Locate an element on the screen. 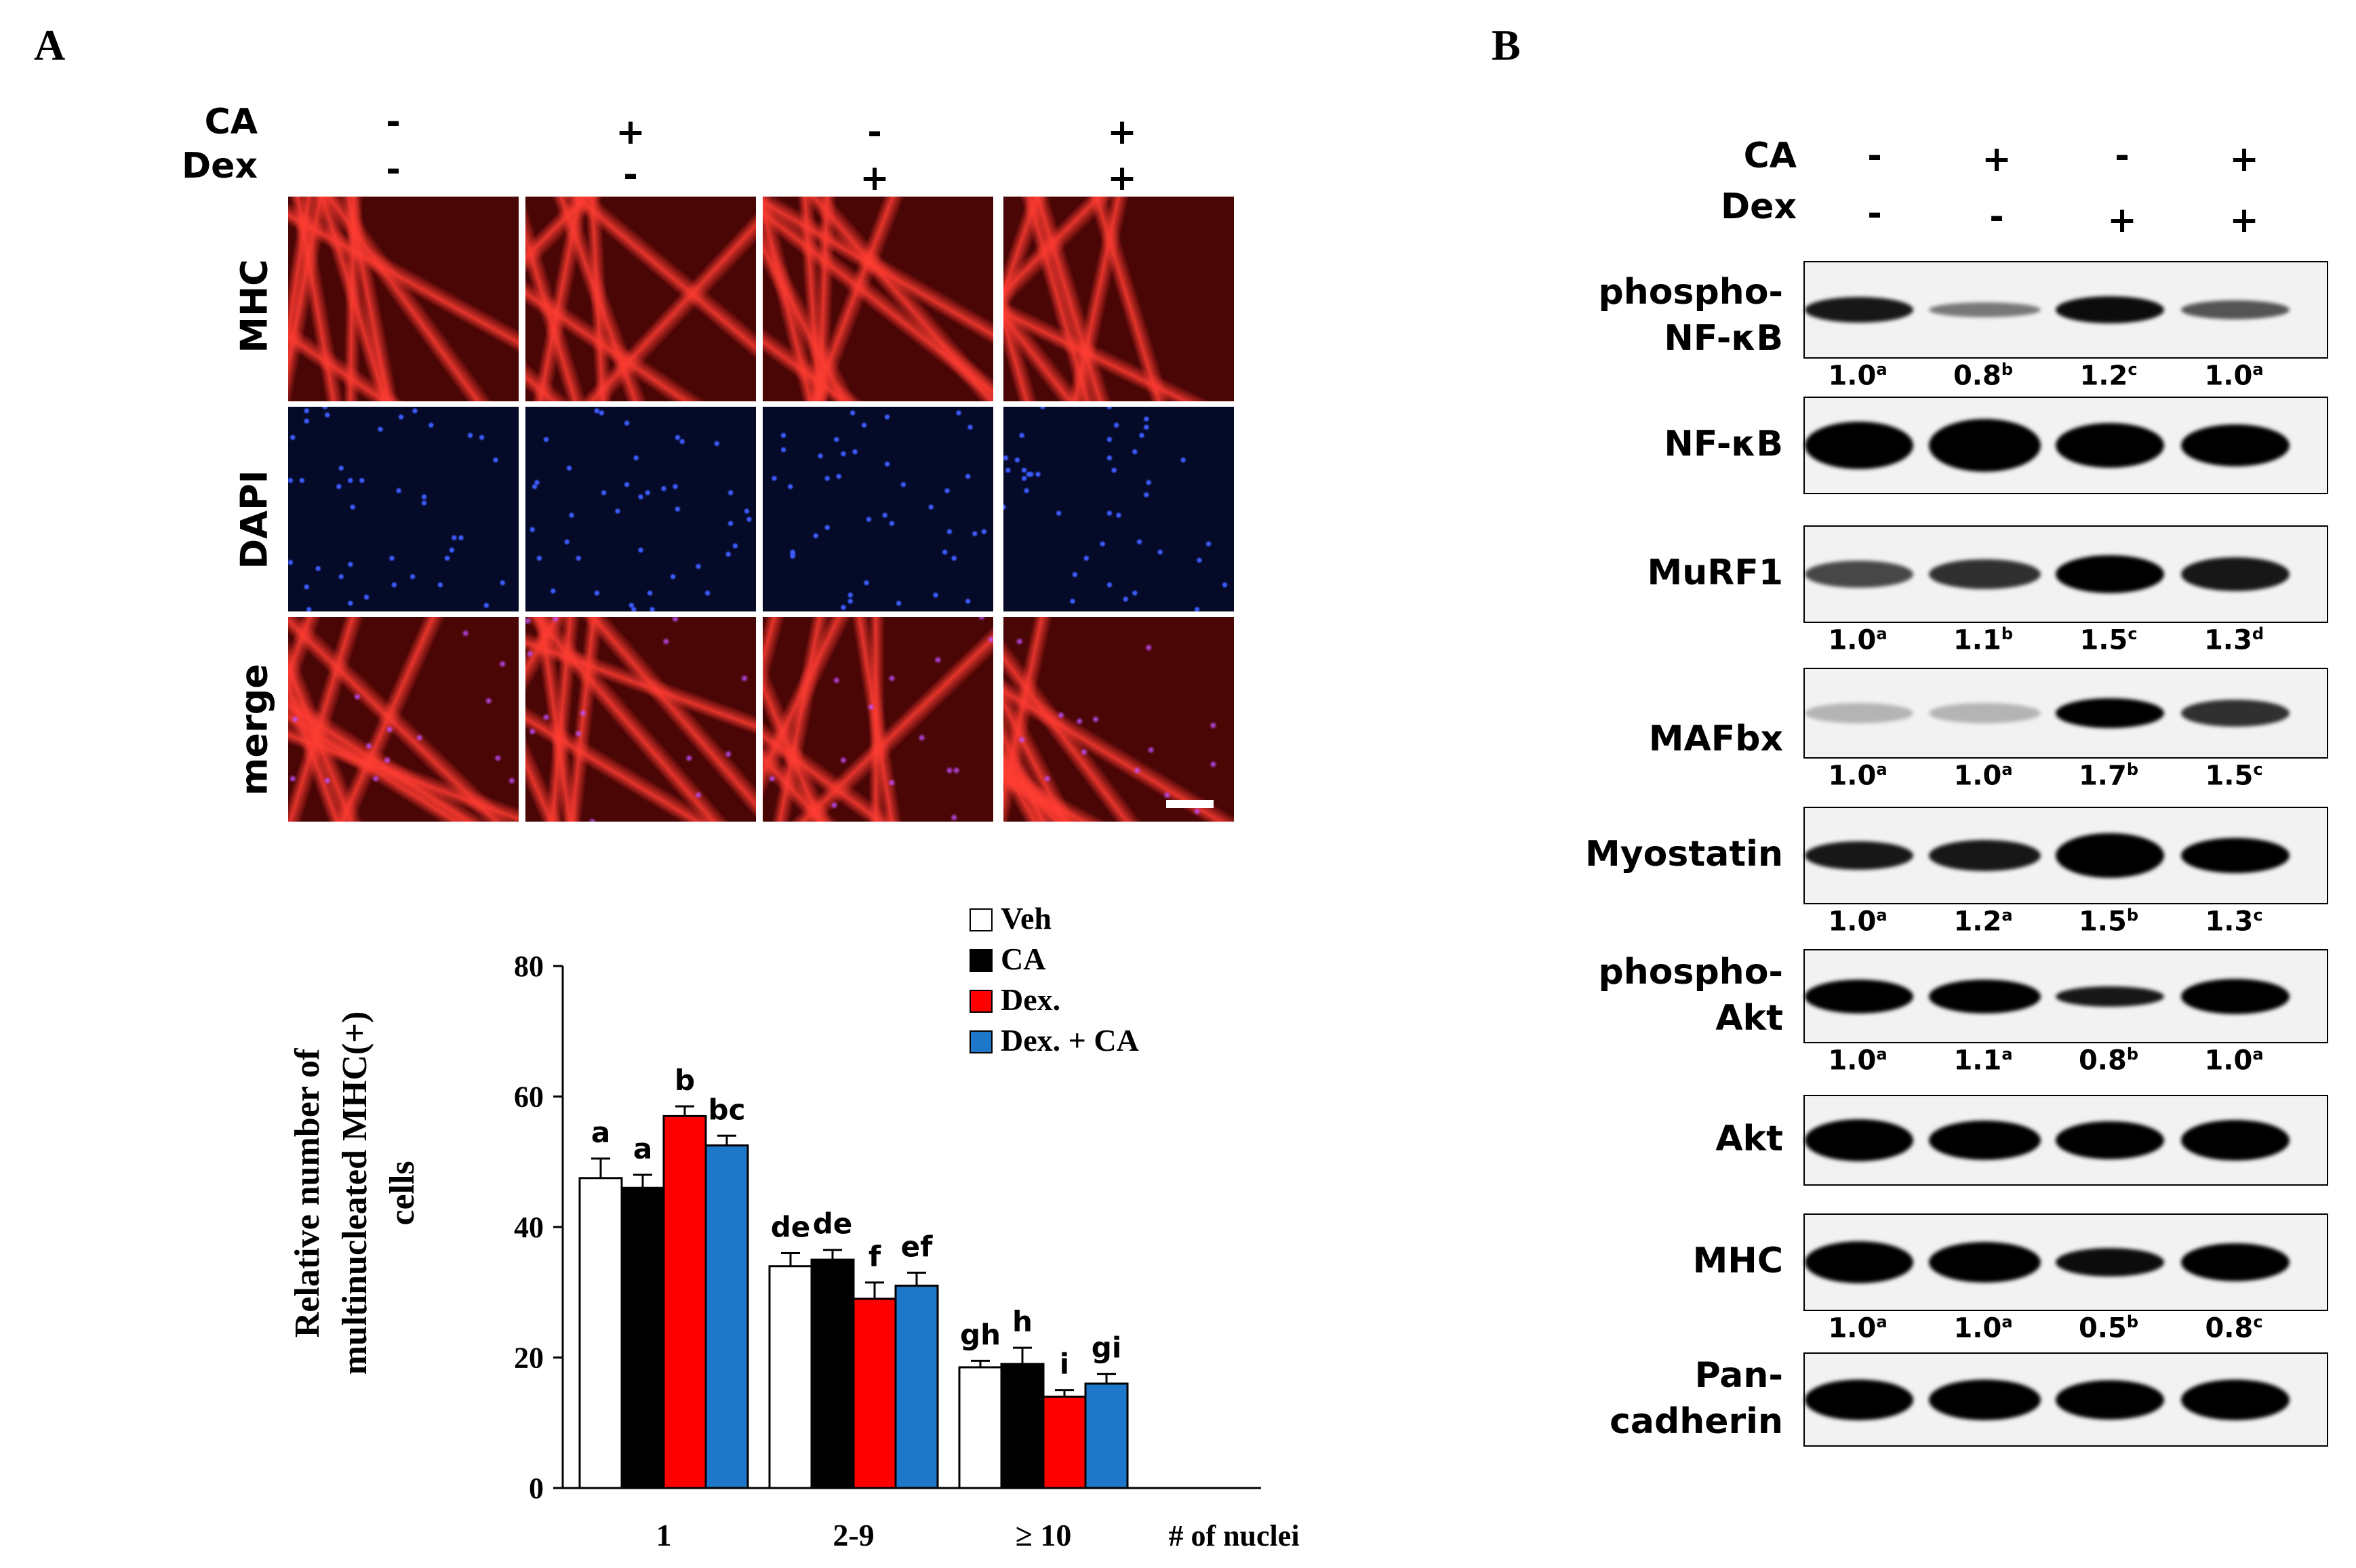  blot-quant-value: 1.3c is located at coordinates (2234, 922).